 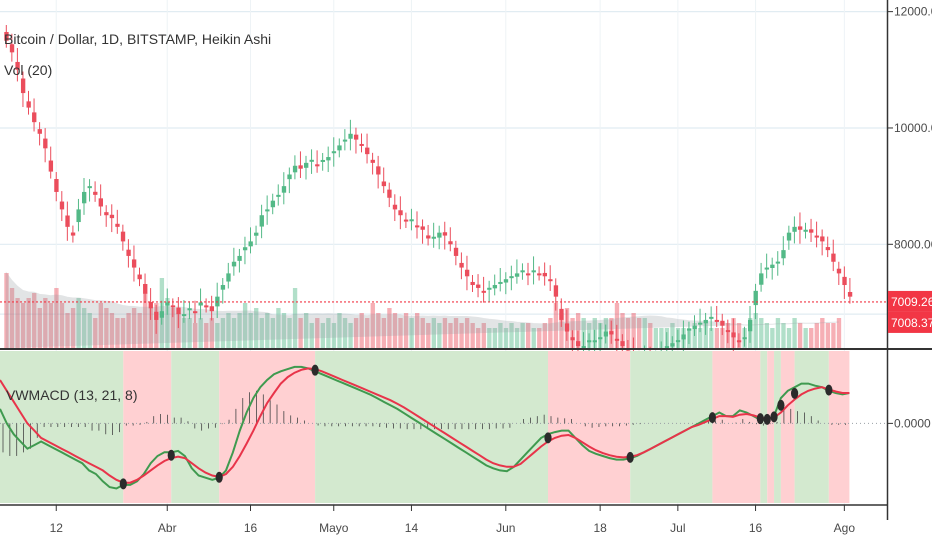 What do you see at coordinates (910, 301) in the screenshot?
I see `last-price-tag` at bounding box center [910, 301].